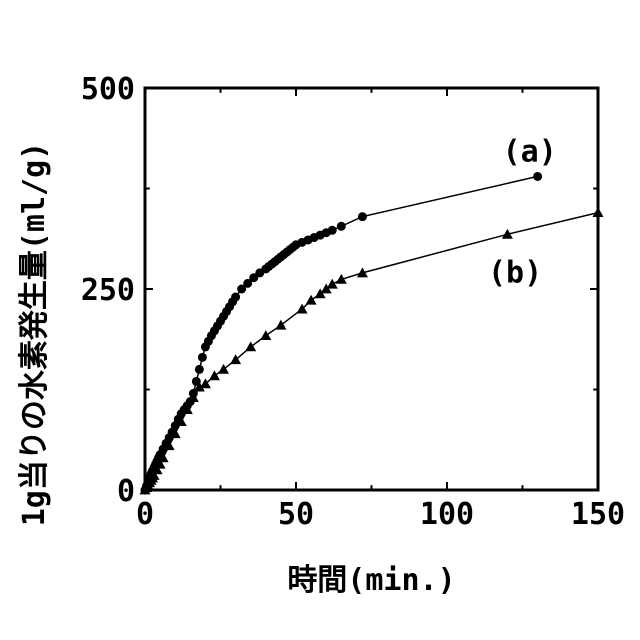 The width and height of the screenshot is (640, 640). Describe the element at coordinates (145, 514) in the screenshot. I see `x-tick-label: 0` at that location.